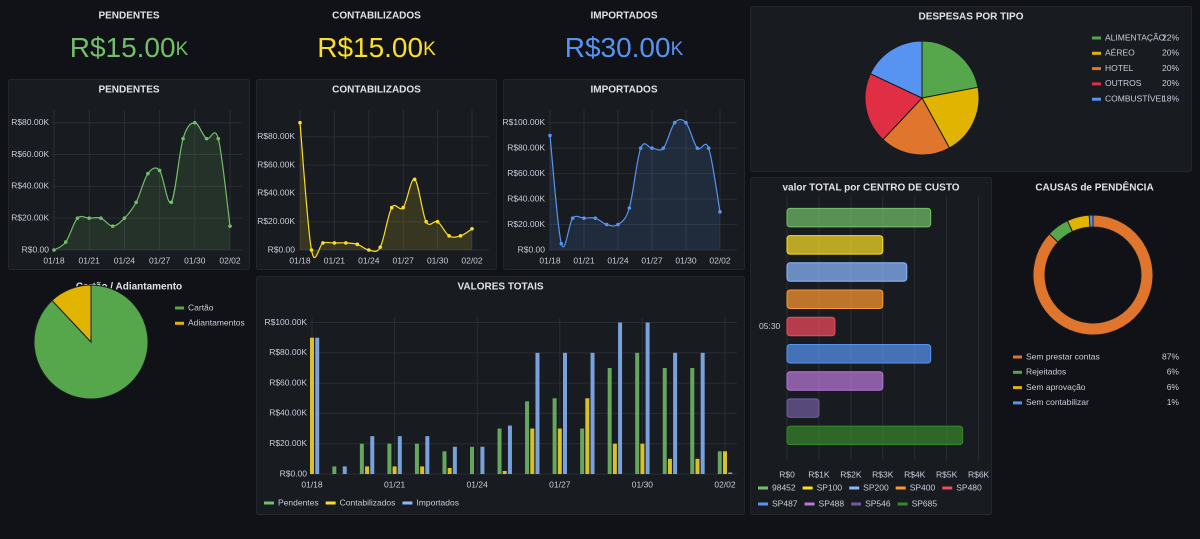  Describe the element at coordinates (777, 487) in the screenshot. I see `legend-item: 98452` at that location.